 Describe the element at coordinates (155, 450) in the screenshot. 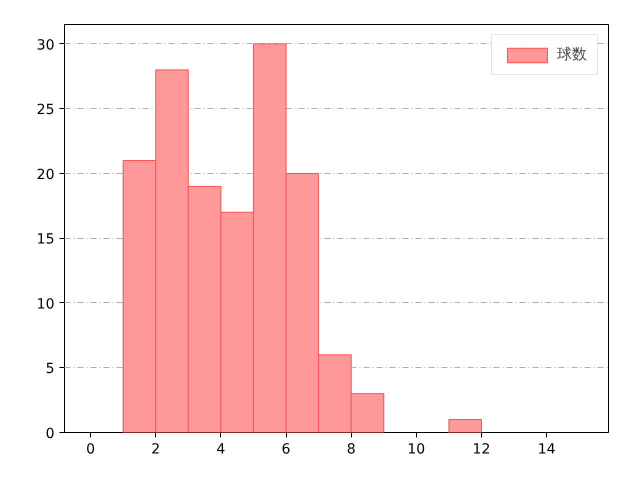

I see `x-tick-label: 2` at that location.